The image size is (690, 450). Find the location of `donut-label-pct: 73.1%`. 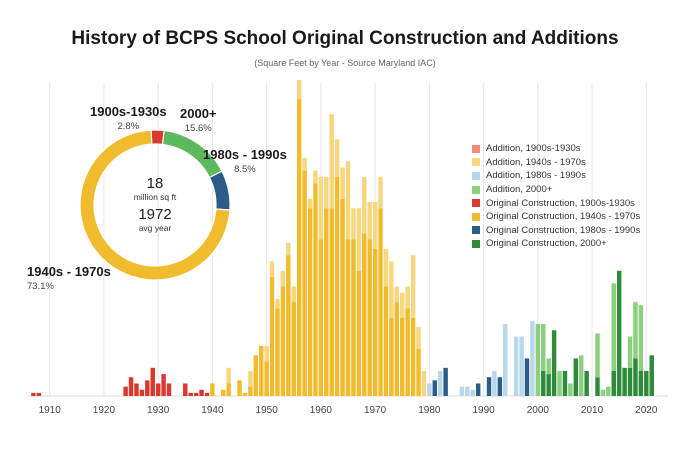

donut-label-pct: 73.1% is located at coordinates (40, 286).